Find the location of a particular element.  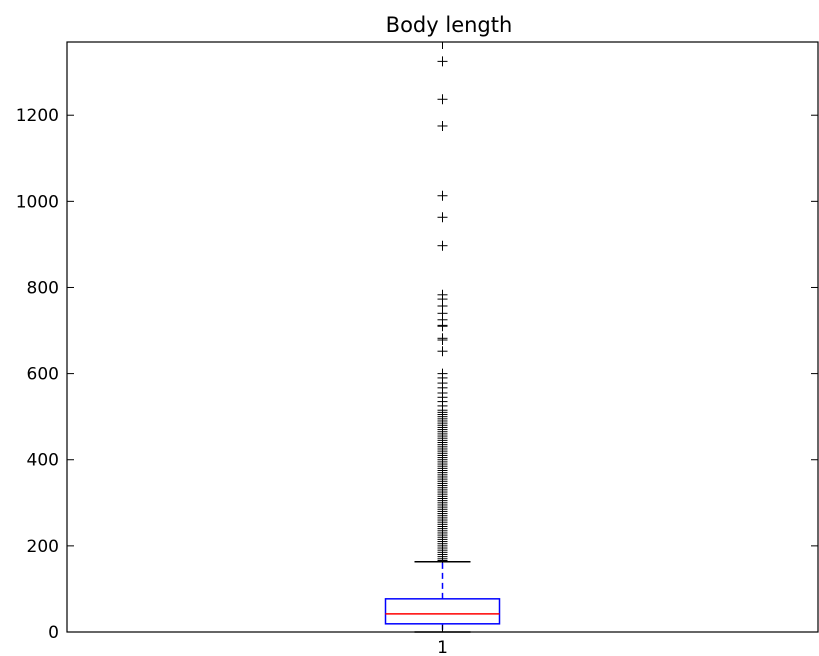

y-tick-label-0: 0 is located at coordinates (53, 633).